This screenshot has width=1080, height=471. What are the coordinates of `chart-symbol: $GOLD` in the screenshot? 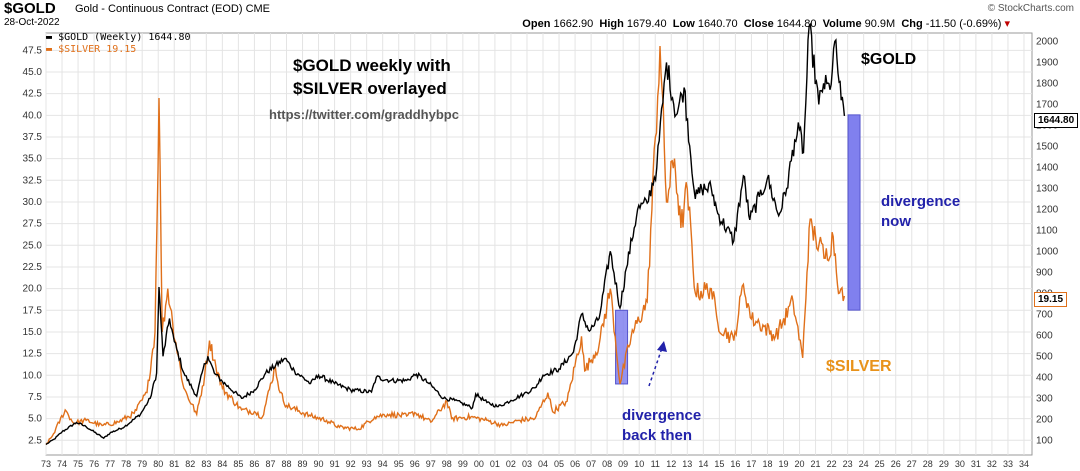 It's located at (30, 8).